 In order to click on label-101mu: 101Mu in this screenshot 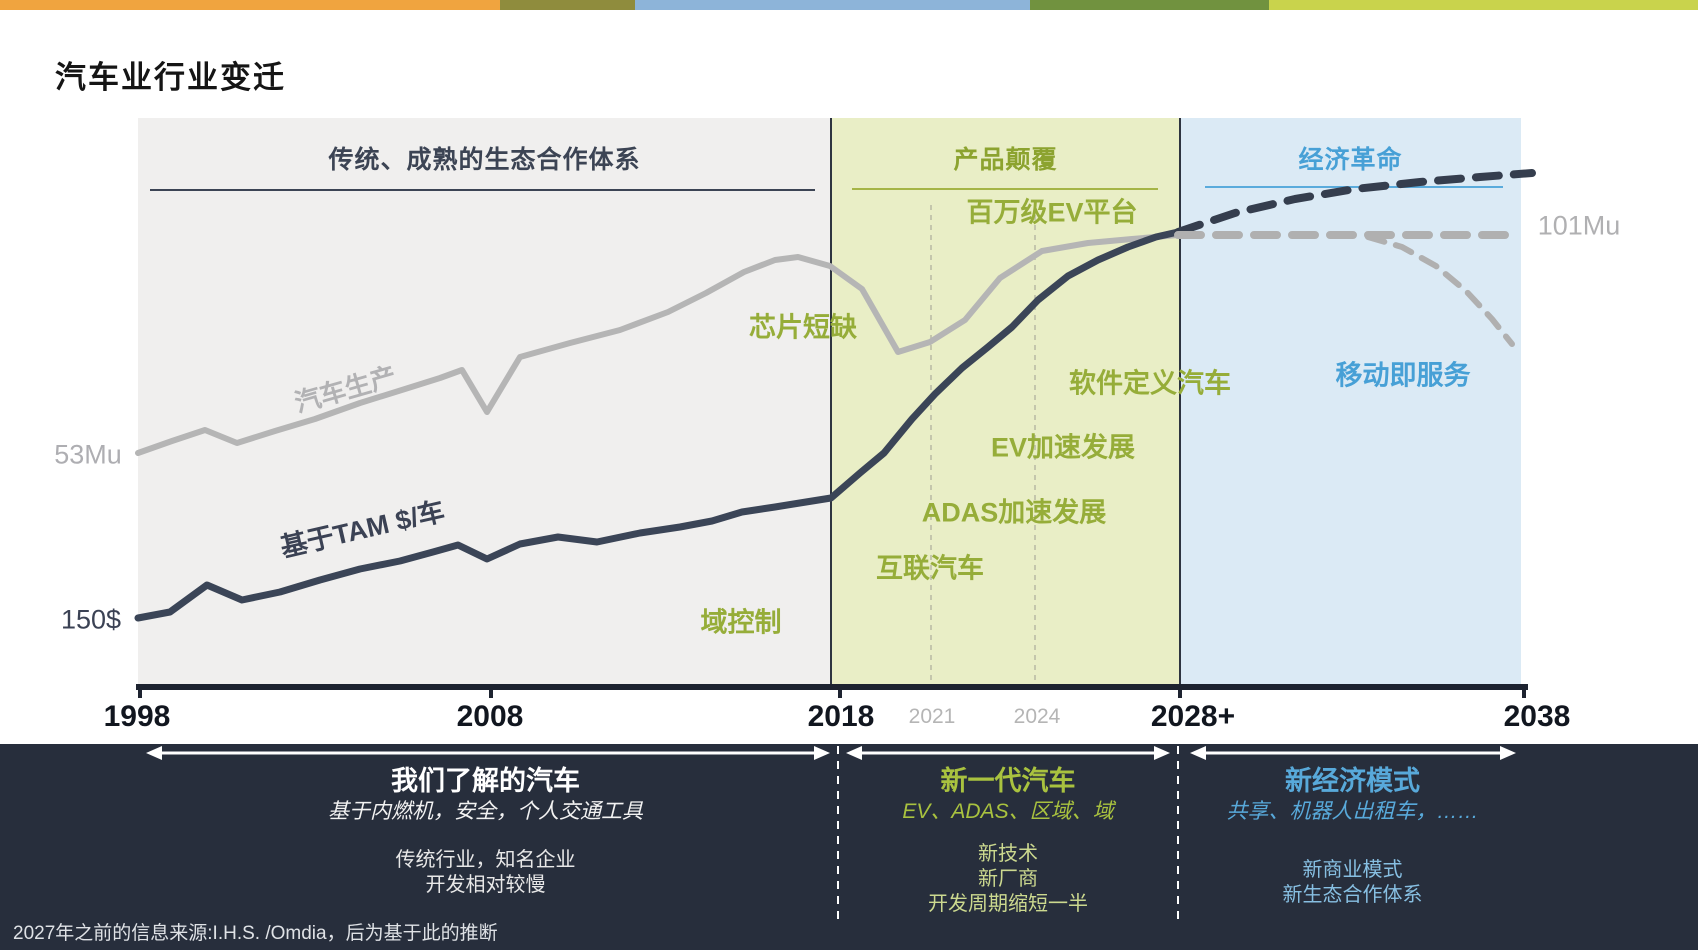, I will do `click(1579, 225)`.